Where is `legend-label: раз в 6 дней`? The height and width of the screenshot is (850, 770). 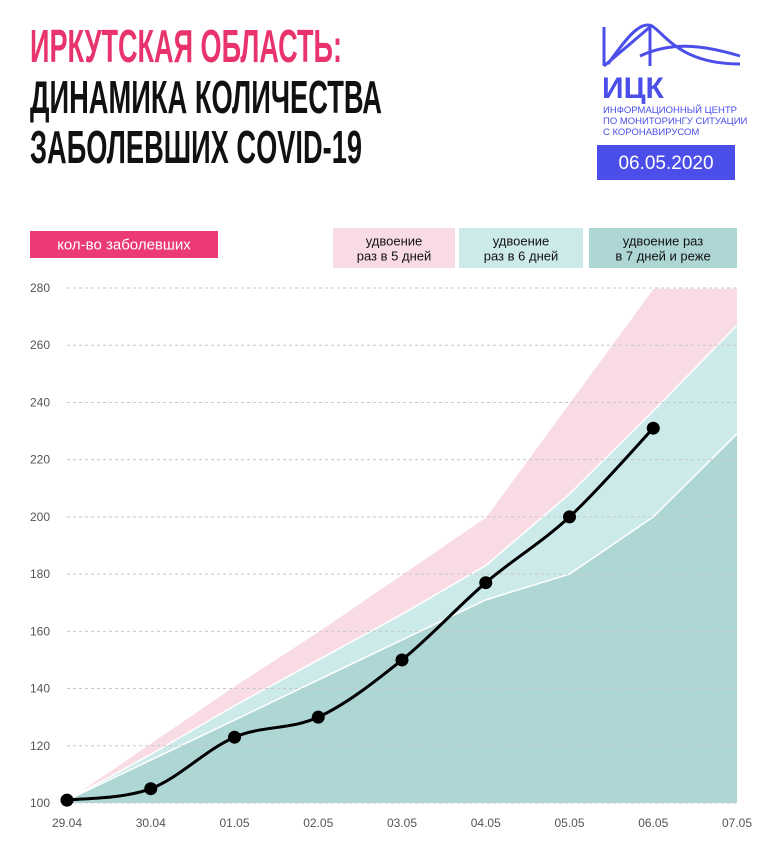 legend-label: раз в 6 дней is located at coordinates (521, 256).